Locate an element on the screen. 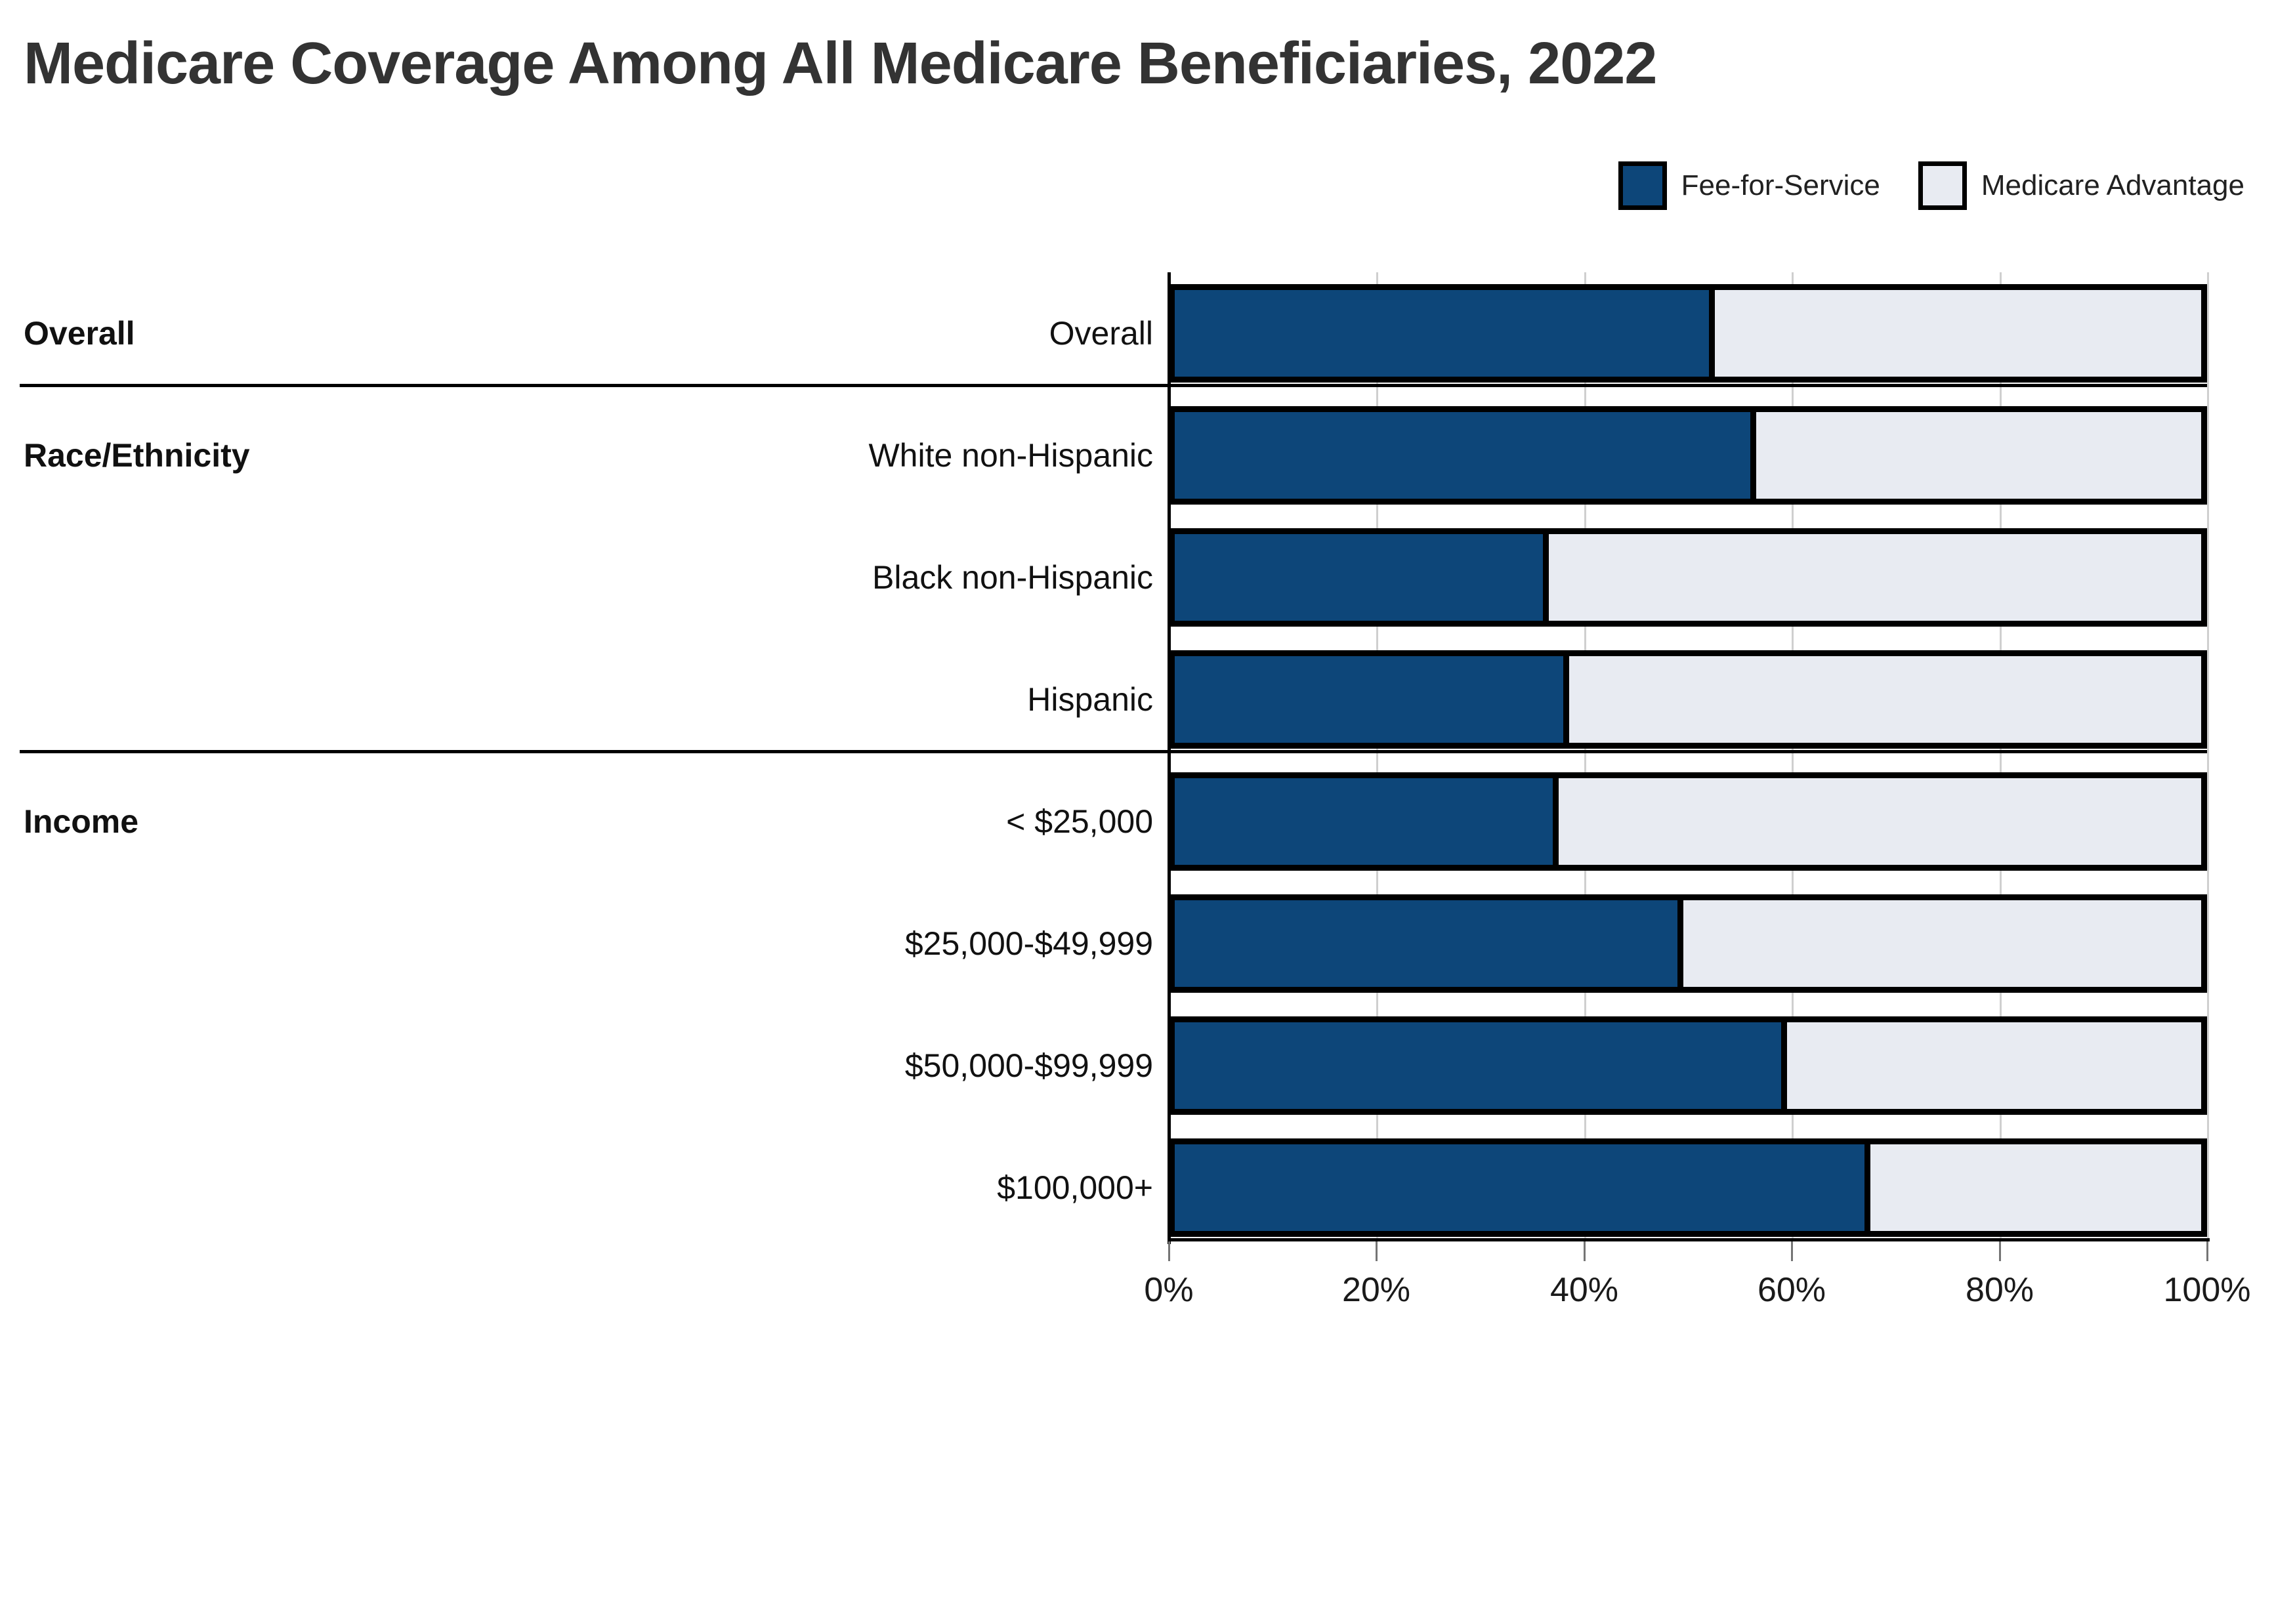  y-axis-line is located at coordinates (1169, 758).